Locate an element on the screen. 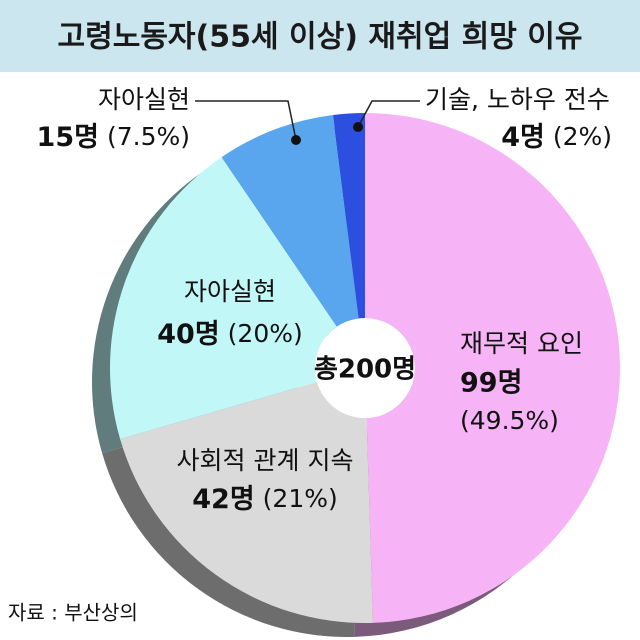 The image size is (640, 640). percent-label: (2%) is located at coordinates (582, 136).